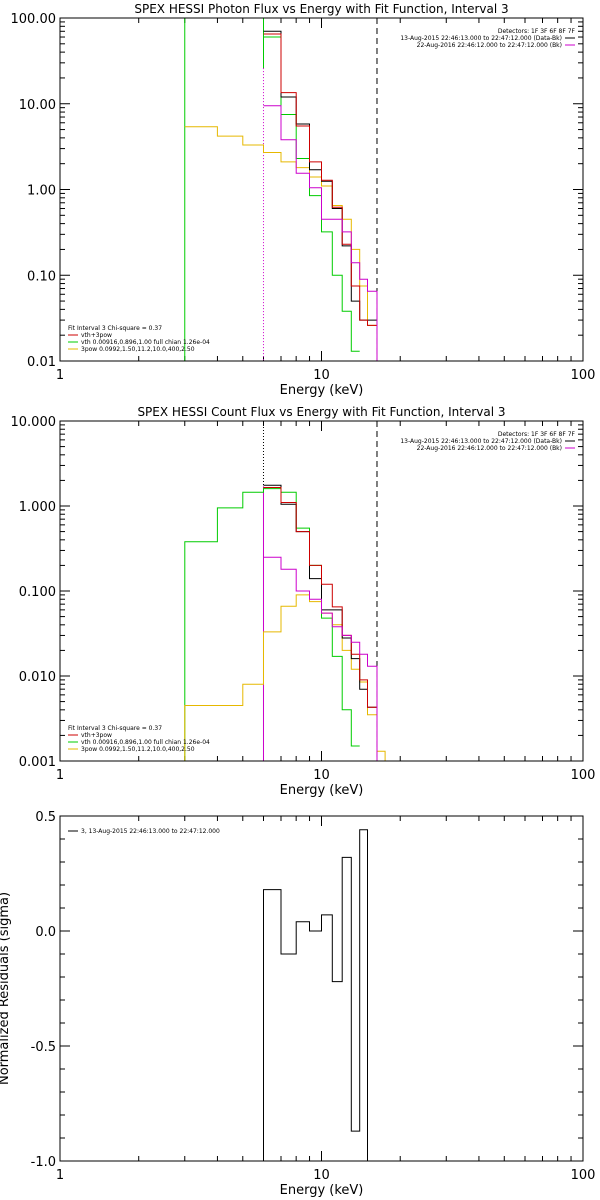 The height and width of the screenshot is (1200, 600). I want to click on y-tick-label: 0.010, so click(37, 677).